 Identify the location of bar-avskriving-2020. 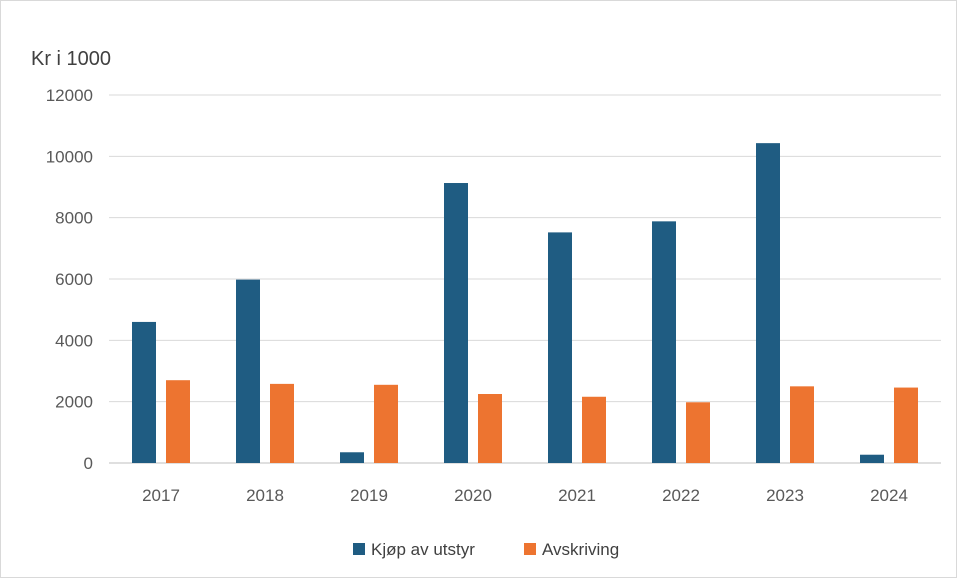
(490, 428).